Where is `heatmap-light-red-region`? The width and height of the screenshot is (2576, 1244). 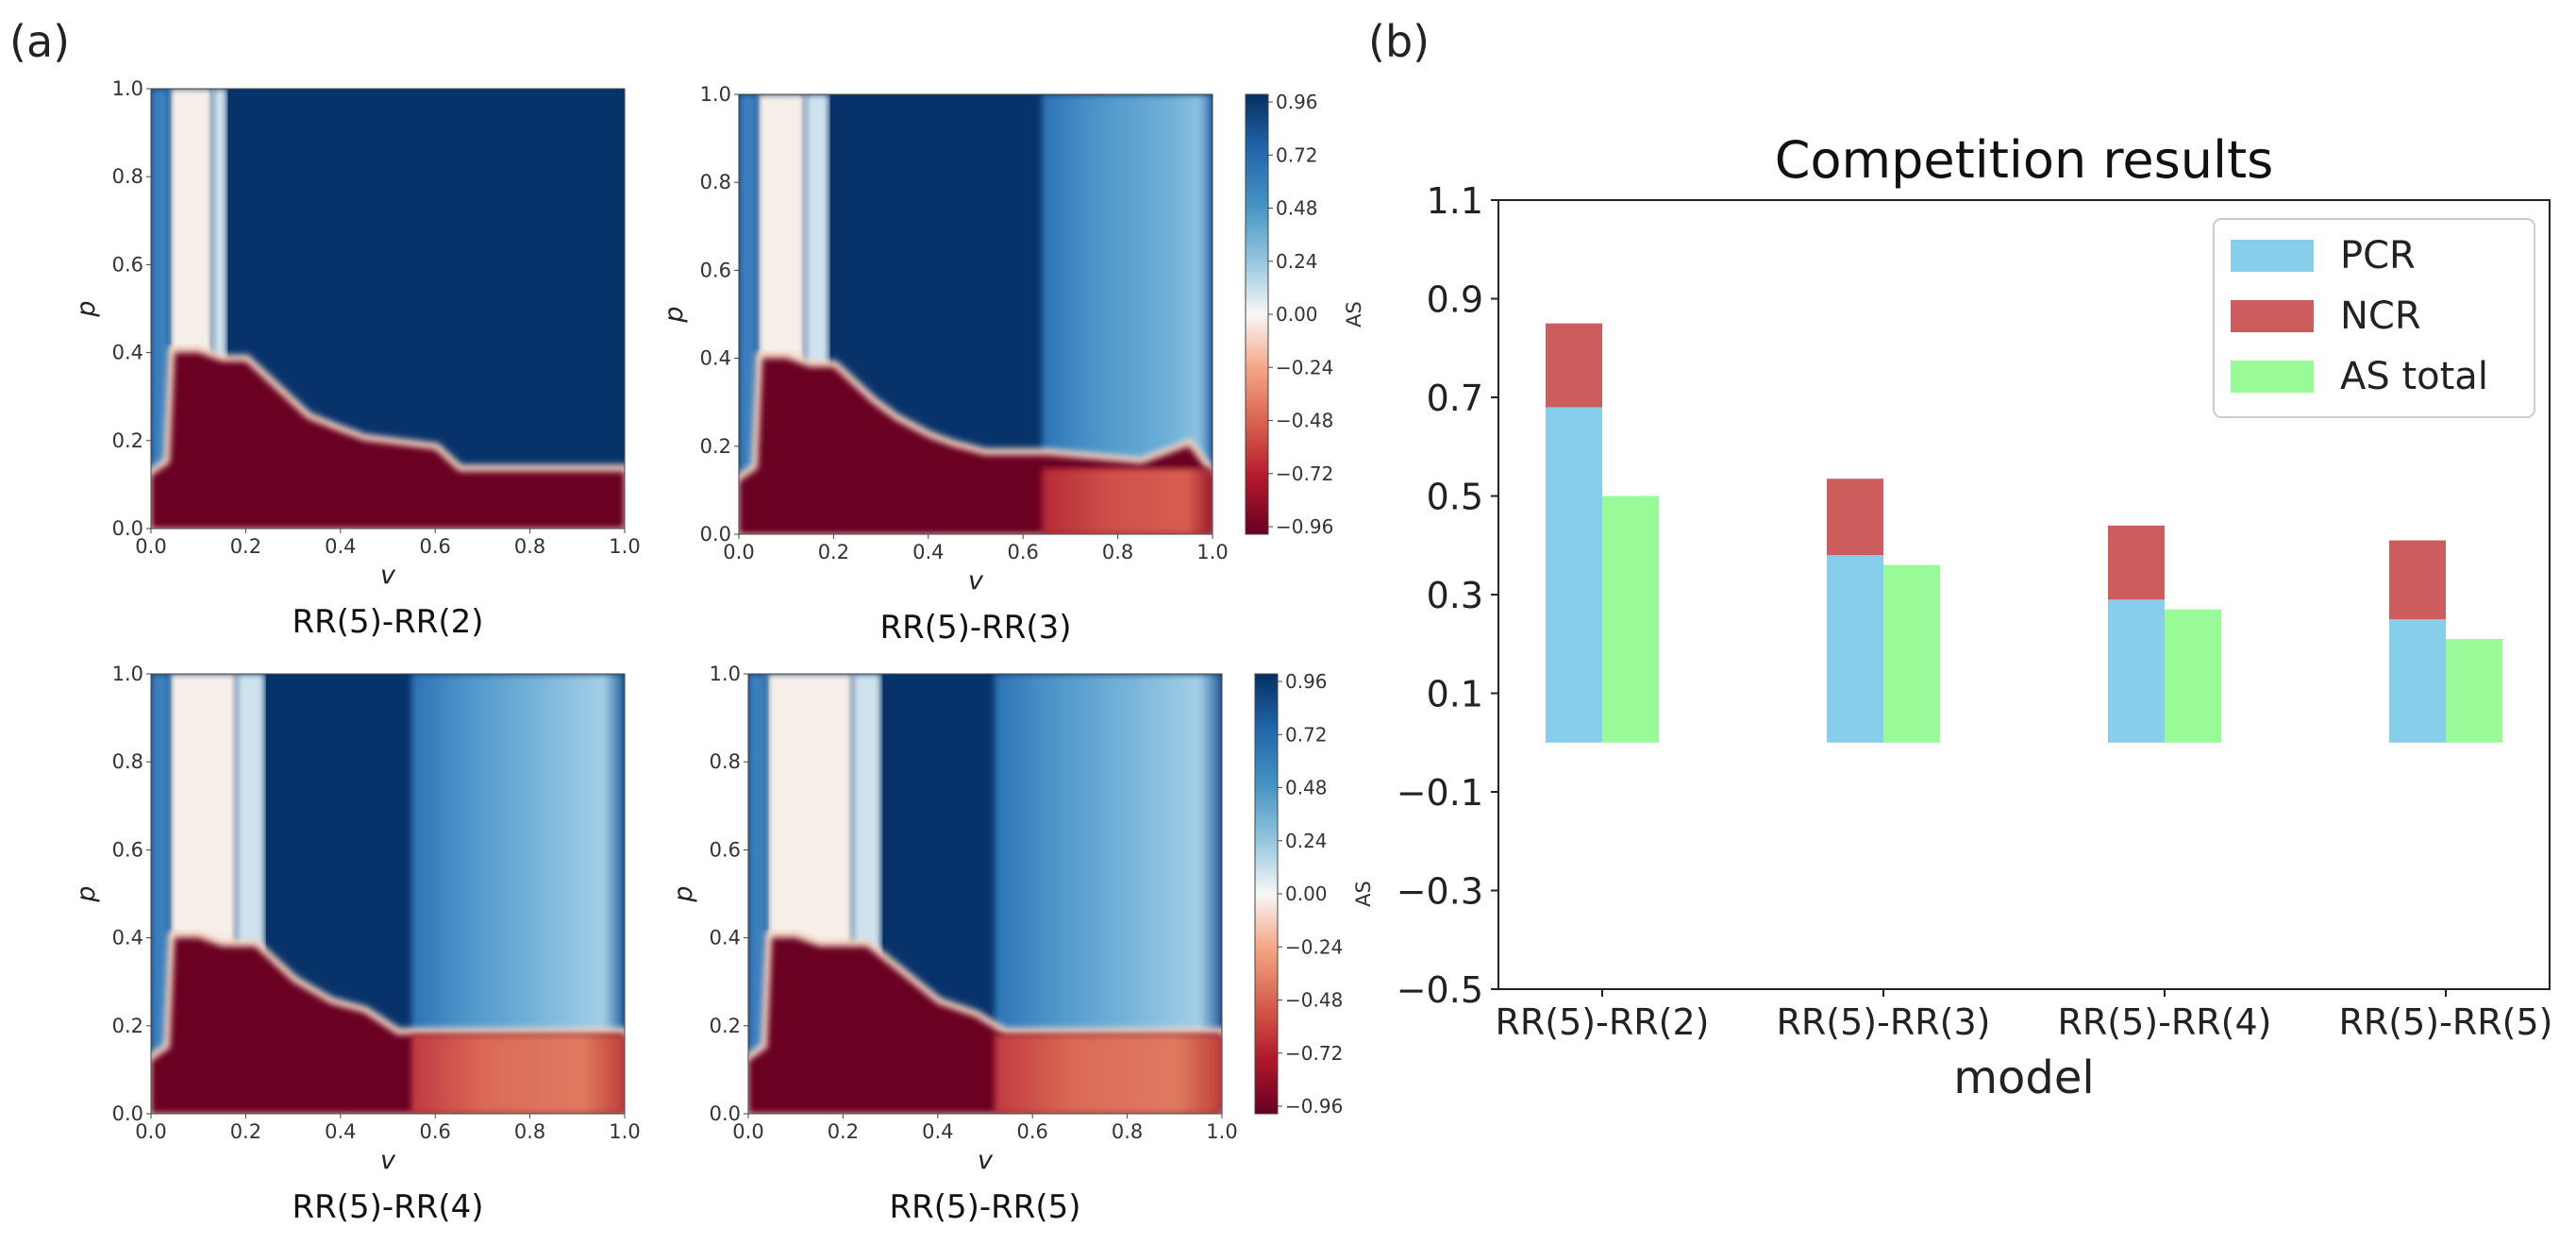 heatmap-light-red-region is located at coordinates (518, 1074).